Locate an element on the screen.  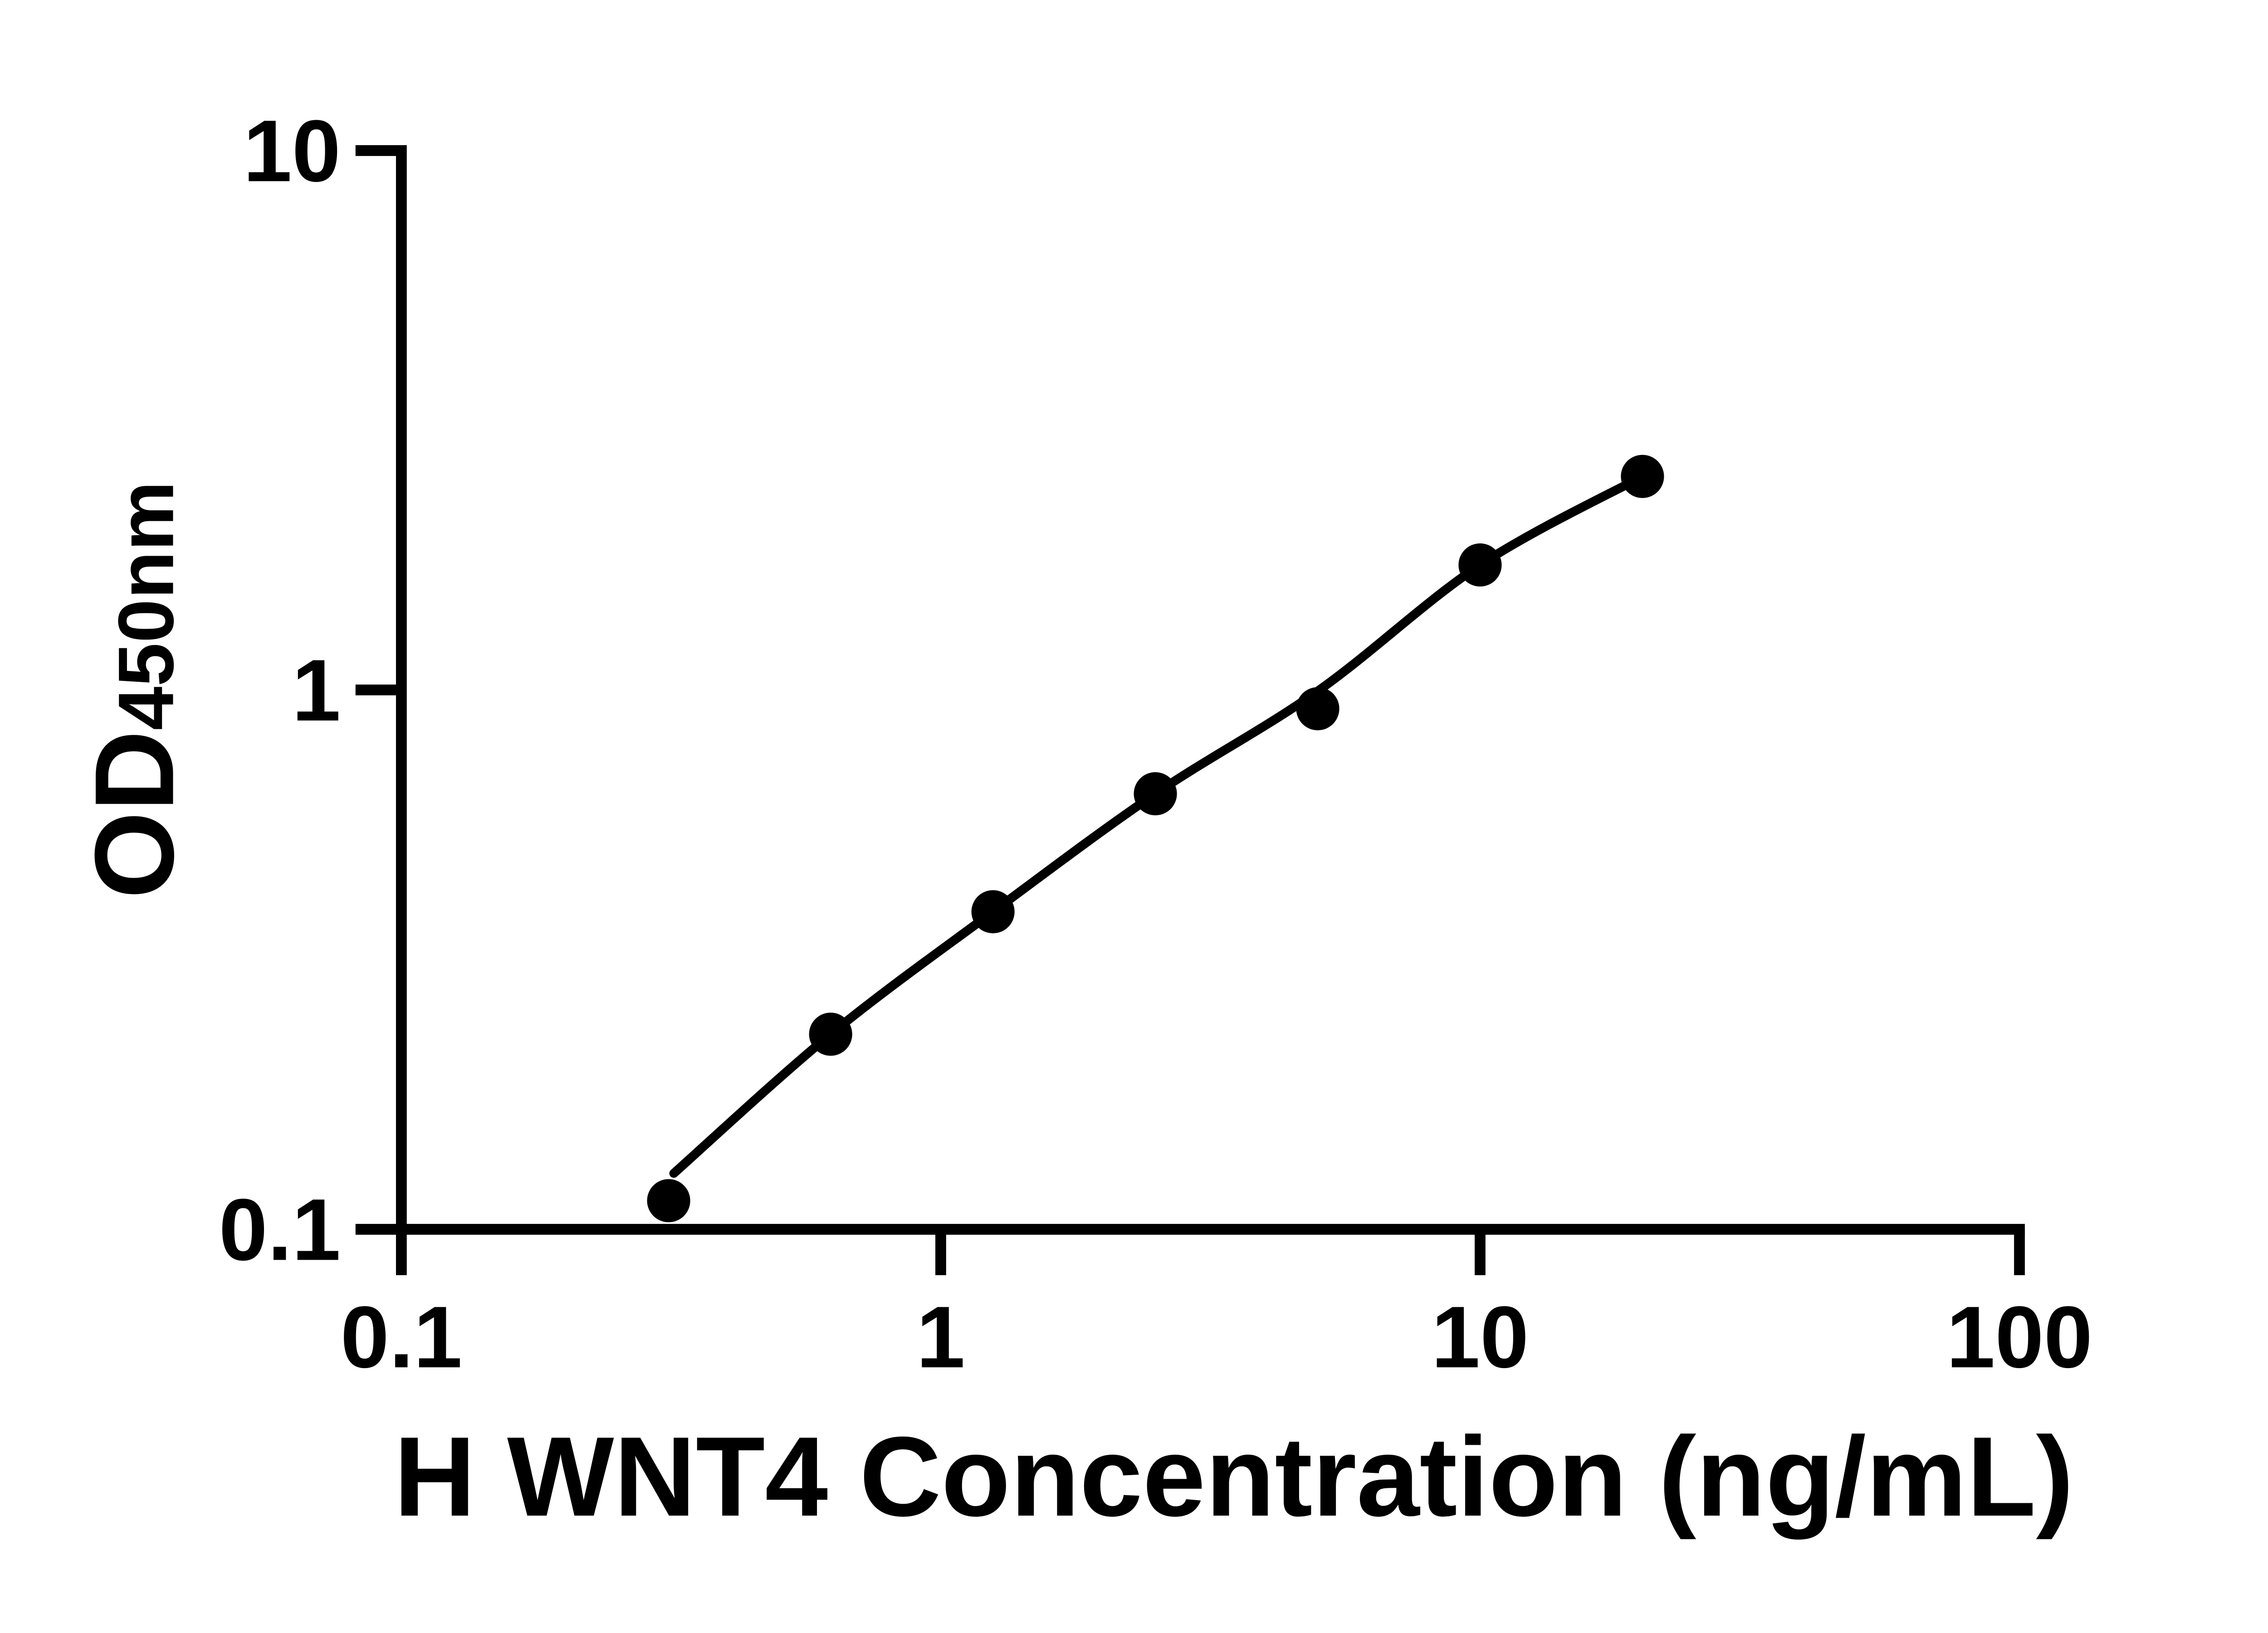
y-axis-title-main: OD is located at coordinates (134, 814).